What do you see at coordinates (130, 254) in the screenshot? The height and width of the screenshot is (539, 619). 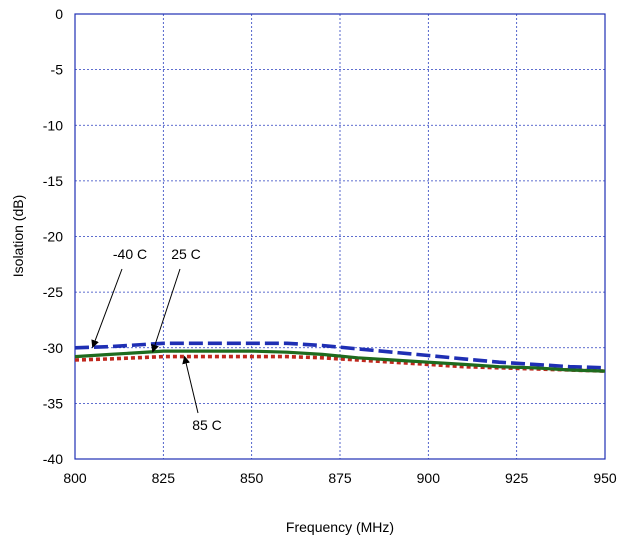 I see `annotation-label: -40 C` at bounding box center [130, 254].